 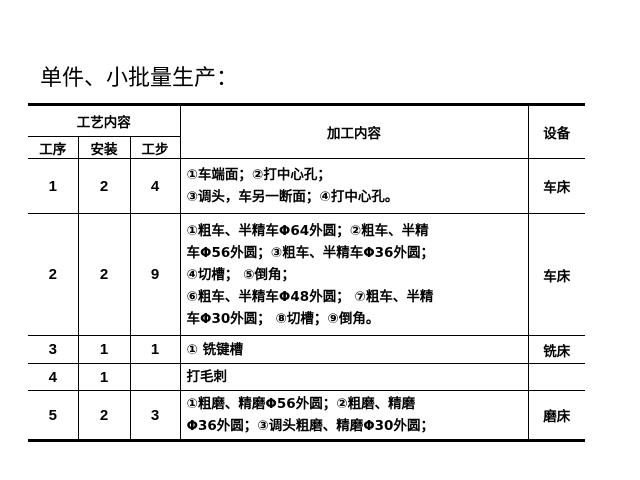 I want to click on header-step: 工步, so click(x=154, y=147).